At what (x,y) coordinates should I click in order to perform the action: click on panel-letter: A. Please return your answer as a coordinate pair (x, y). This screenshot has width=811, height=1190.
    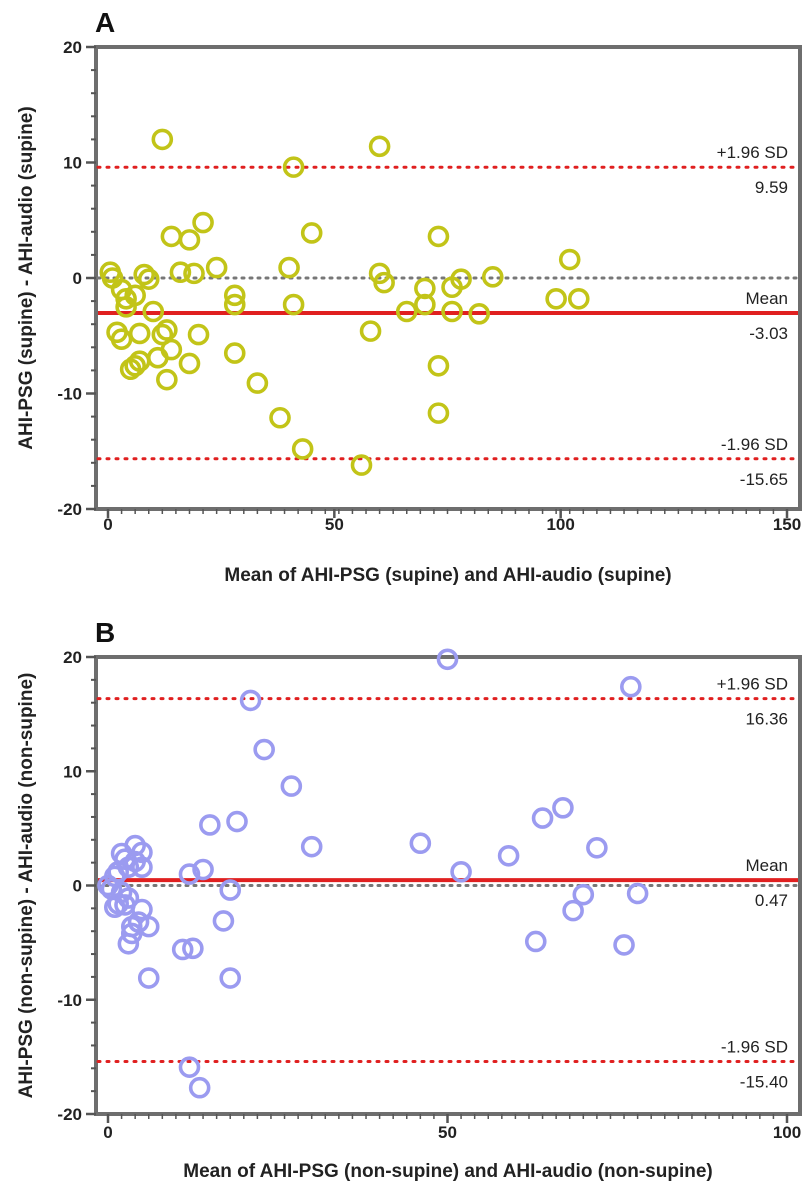
    Looking at the image, I should click on (105, 22).